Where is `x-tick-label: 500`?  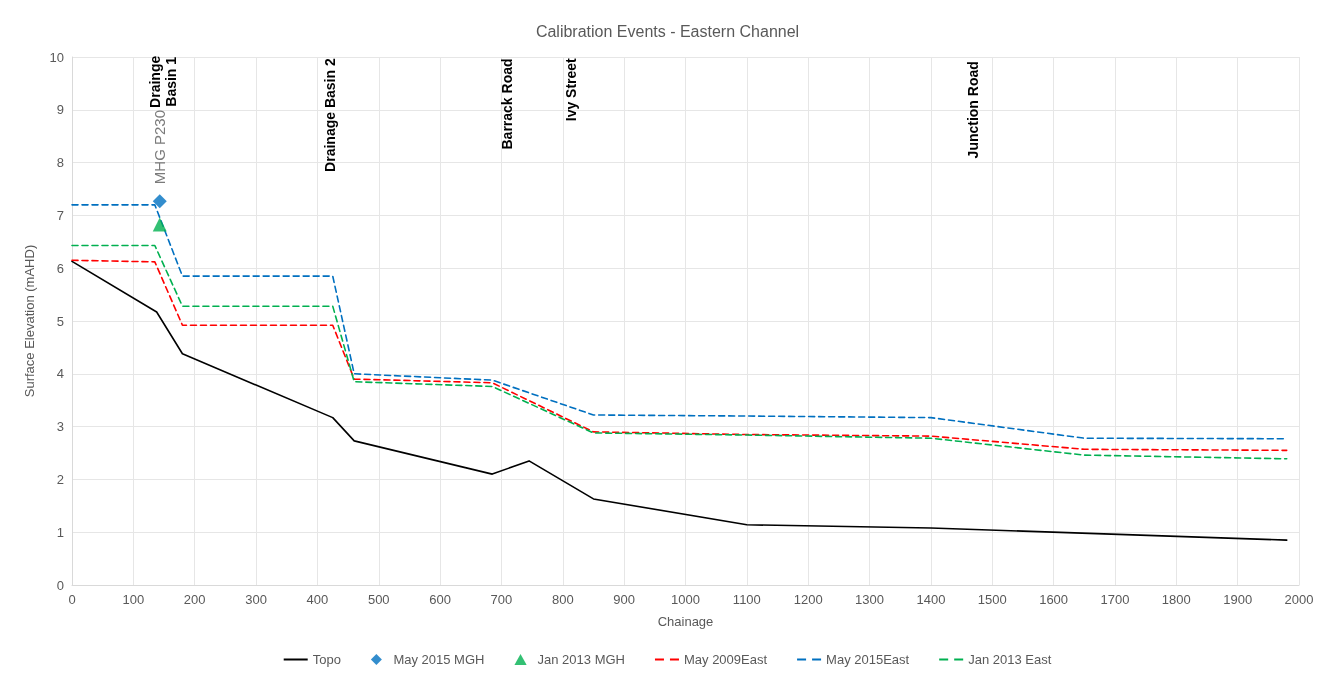 x-tick-label: 500 is located at coordinates (378, 599).